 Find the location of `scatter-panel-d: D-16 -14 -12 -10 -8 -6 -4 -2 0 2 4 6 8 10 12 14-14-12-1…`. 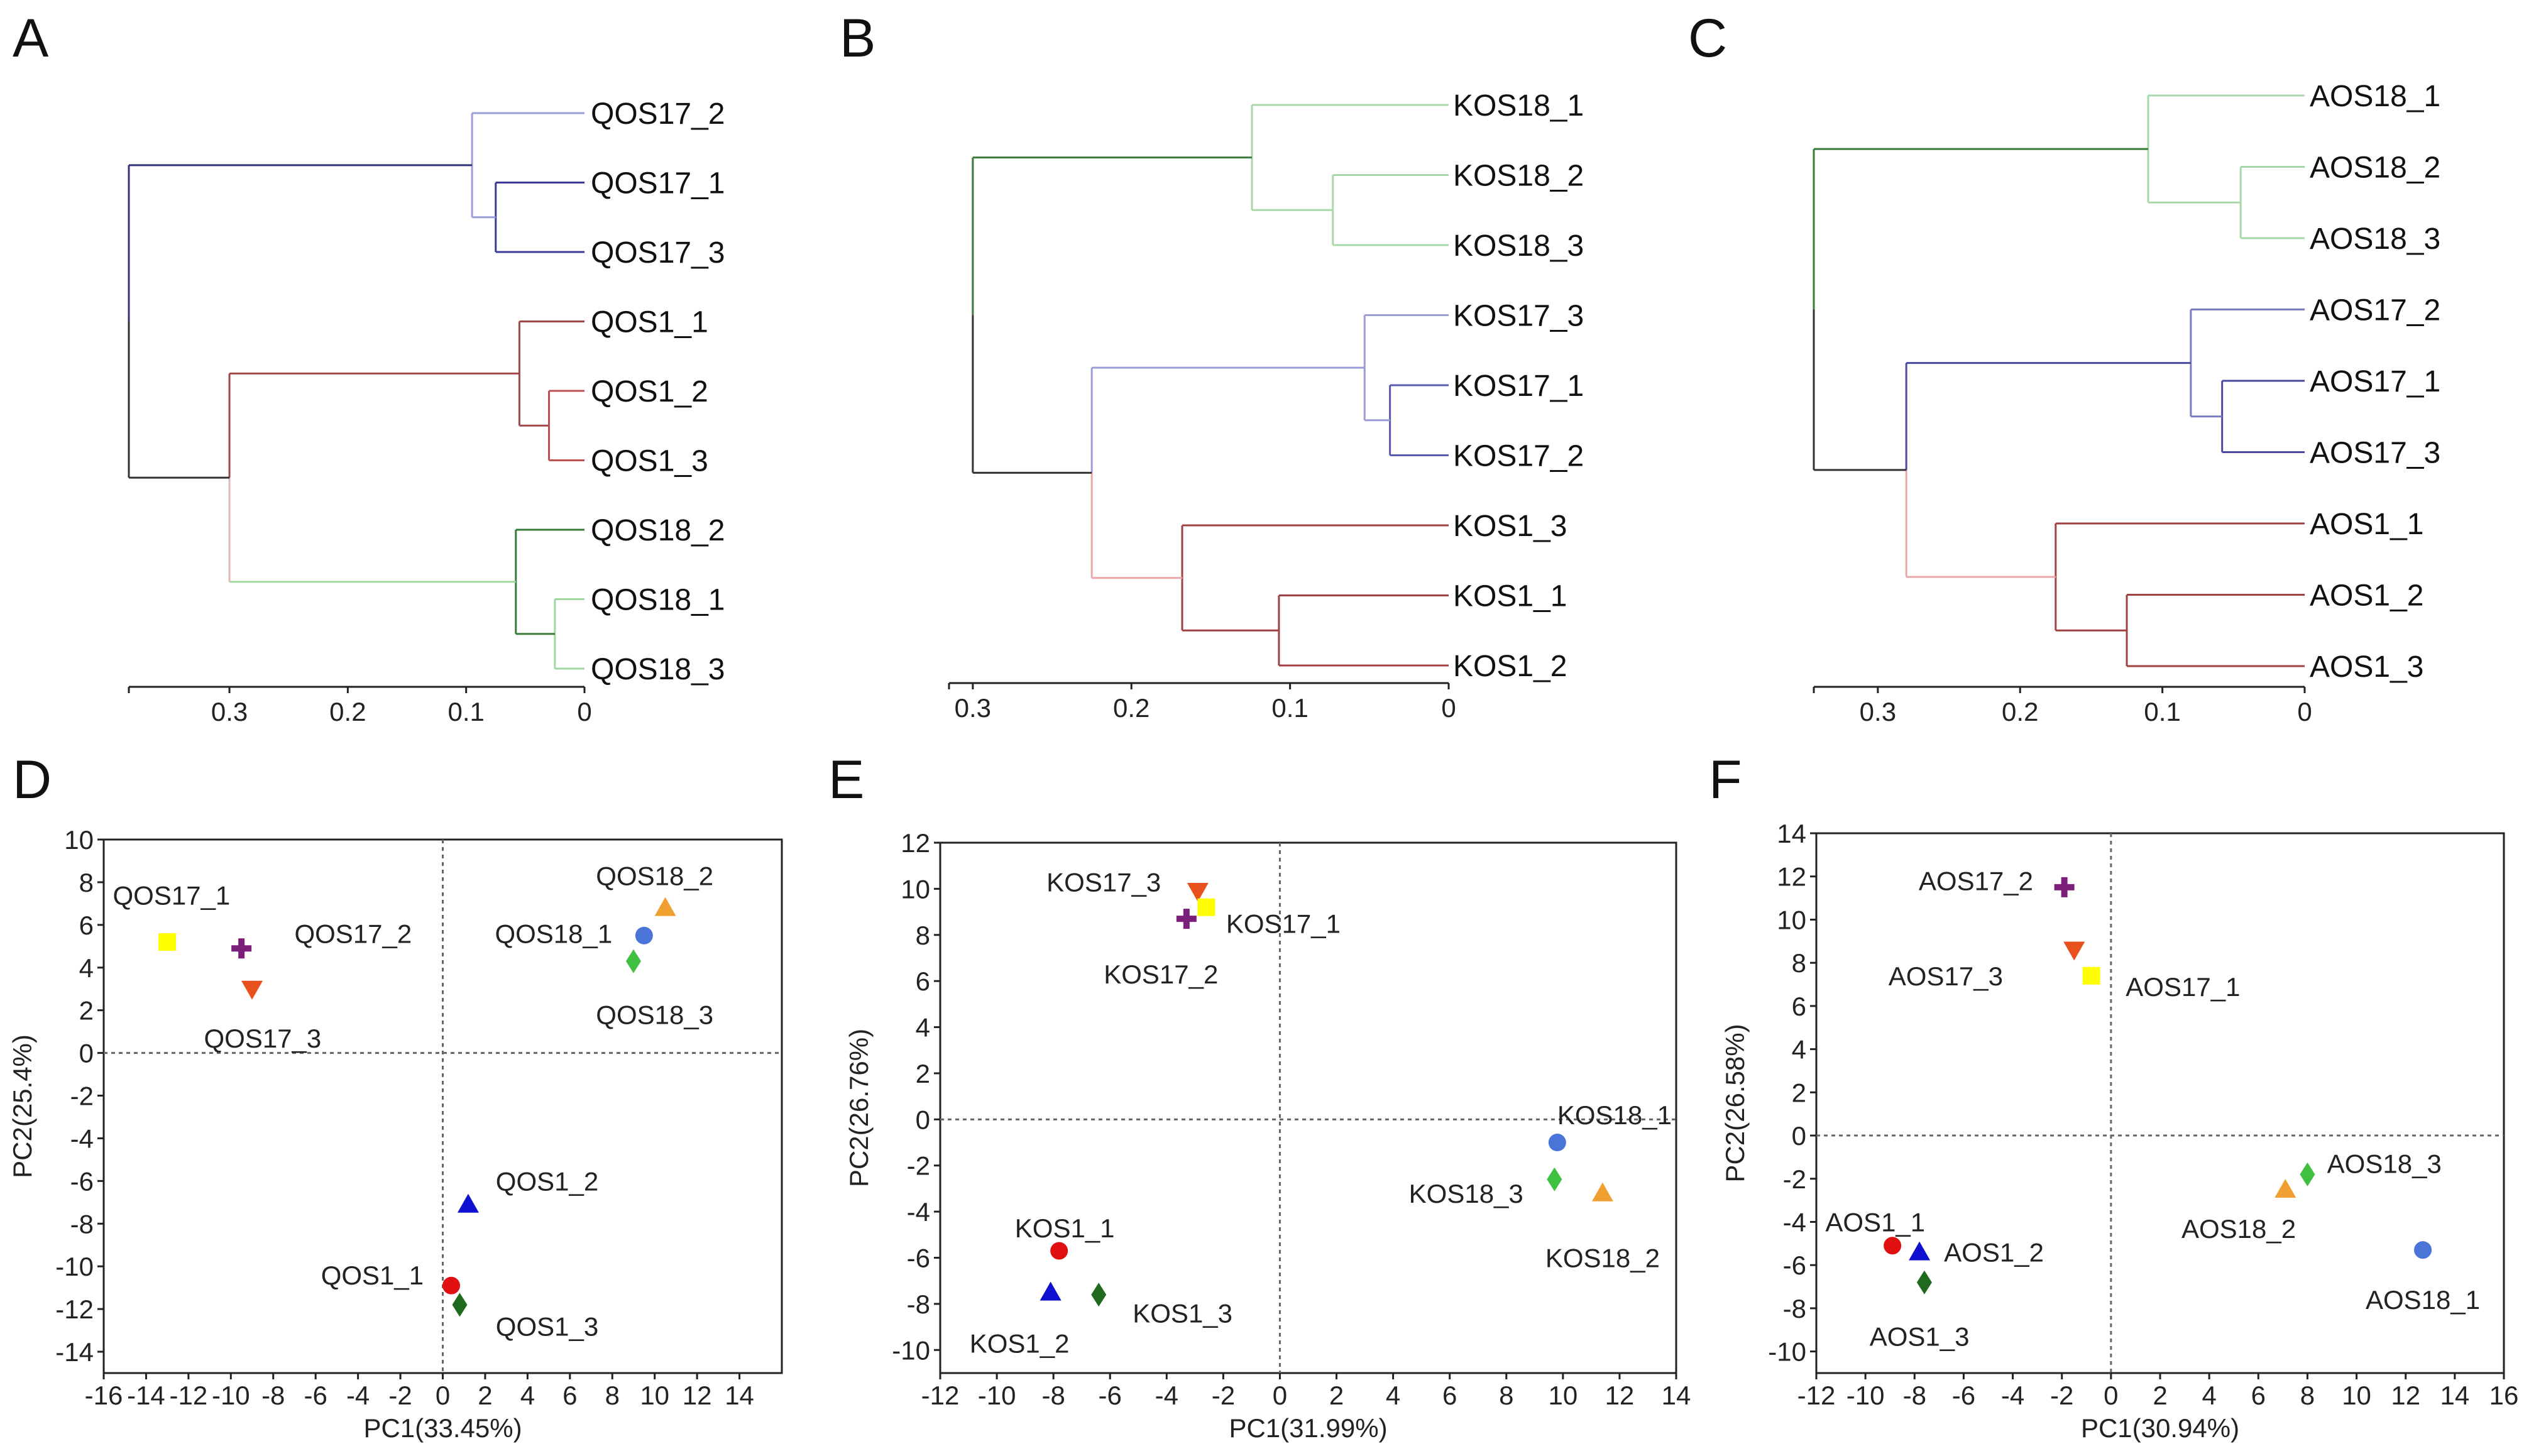

scatter-panel-d: D-16 -14 -12 -10 -8 -6 -4 -2 0 2 4 6 8 10 12 14-14-12-1… is located at coordinates (395, 1096).